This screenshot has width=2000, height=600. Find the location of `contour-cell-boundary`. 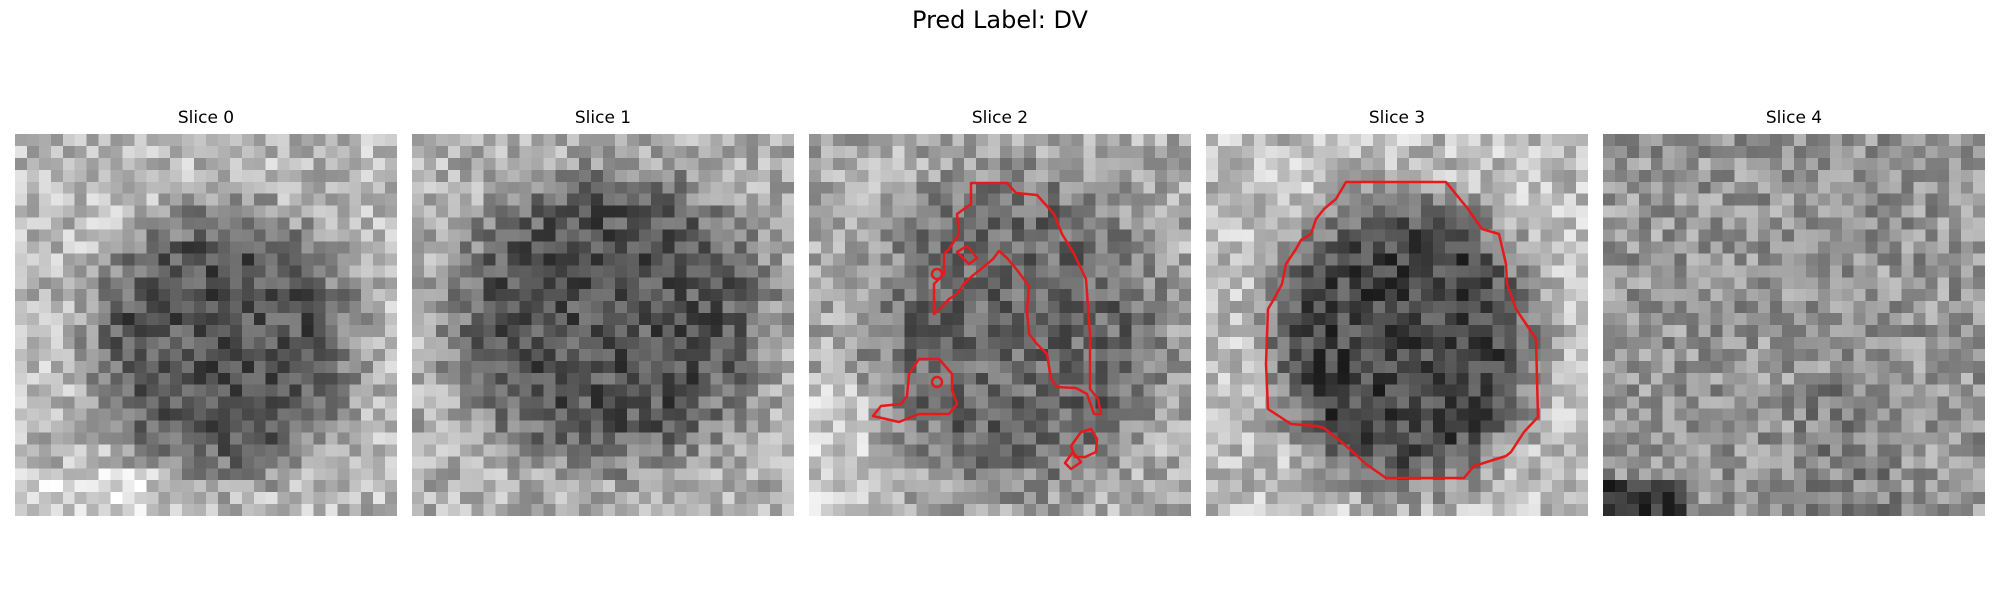

contour-cell-boundary is located at coordinates (1402, 330).